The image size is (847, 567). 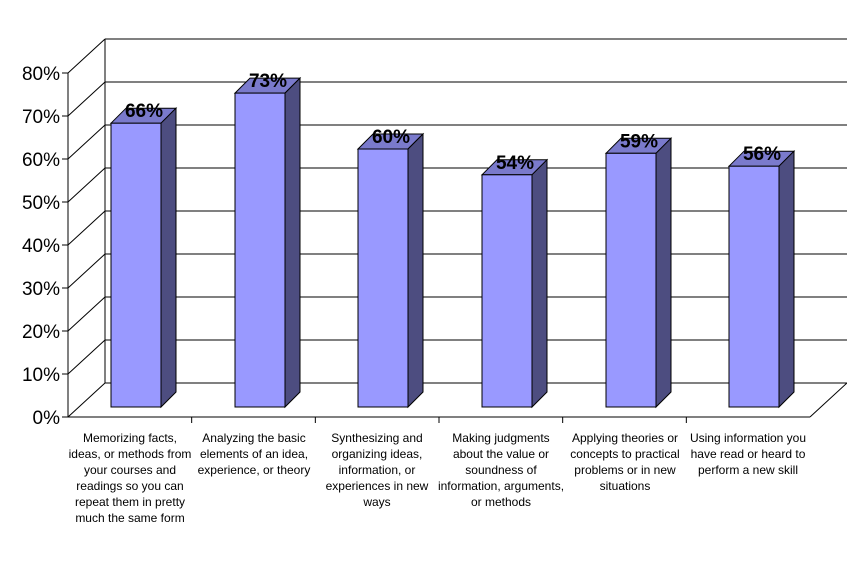 I want to click on data-label: 59%, so click(x=639, y=141).